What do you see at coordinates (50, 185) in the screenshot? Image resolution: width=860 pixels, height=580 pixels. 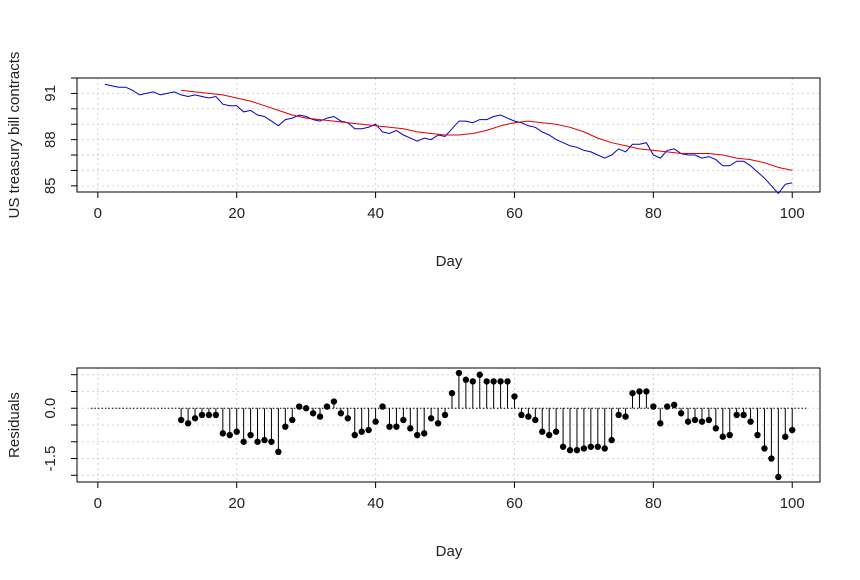 I see `y-tick-label: 85` at bounding box center [50, 185].